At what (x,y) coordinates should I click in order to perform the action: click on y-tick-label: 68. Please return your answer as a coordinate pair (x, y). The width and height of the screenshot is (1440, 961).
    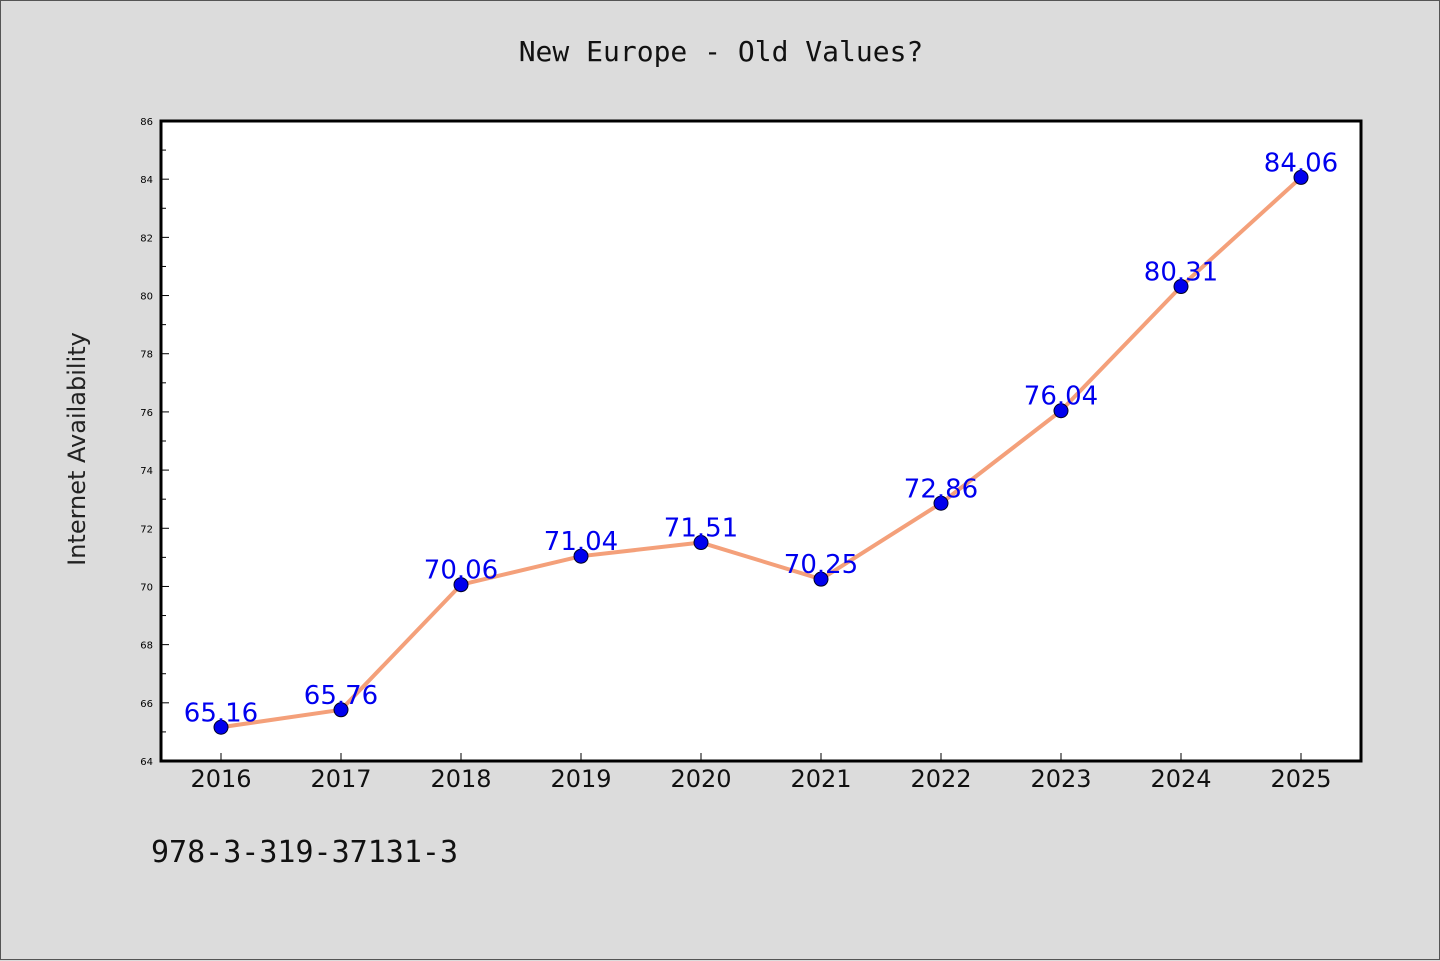
    Looking at the image, I should click on (146, 646).